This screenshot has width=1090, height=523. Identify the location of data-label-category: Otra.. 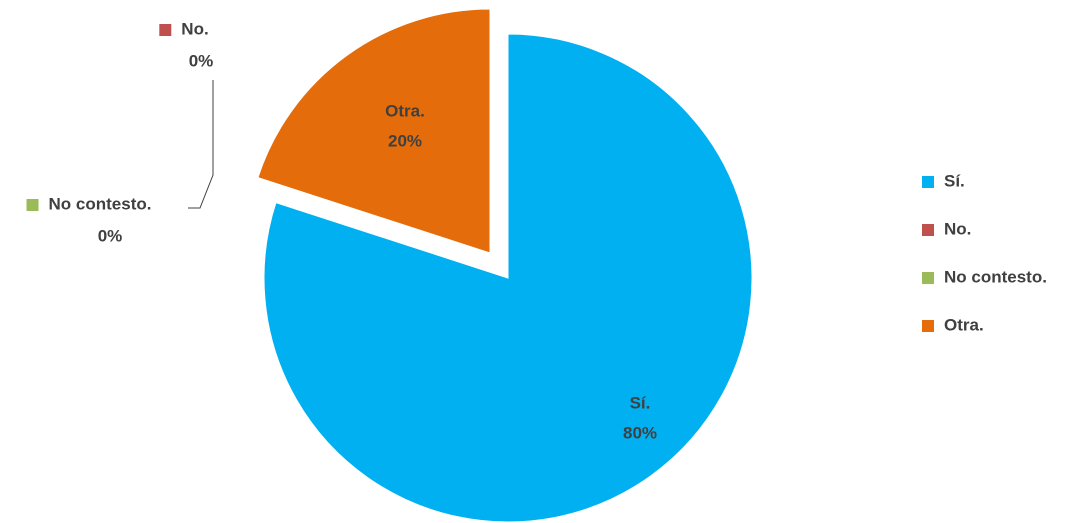
(405, 110).